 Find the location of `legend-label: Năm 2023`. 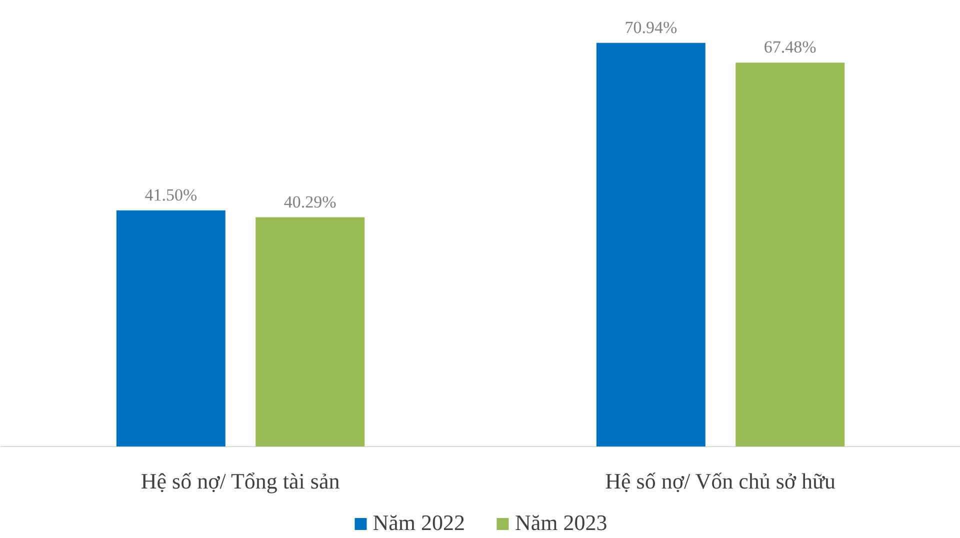

legend-label: Năm 2023 is located at coordinates (561, 523).